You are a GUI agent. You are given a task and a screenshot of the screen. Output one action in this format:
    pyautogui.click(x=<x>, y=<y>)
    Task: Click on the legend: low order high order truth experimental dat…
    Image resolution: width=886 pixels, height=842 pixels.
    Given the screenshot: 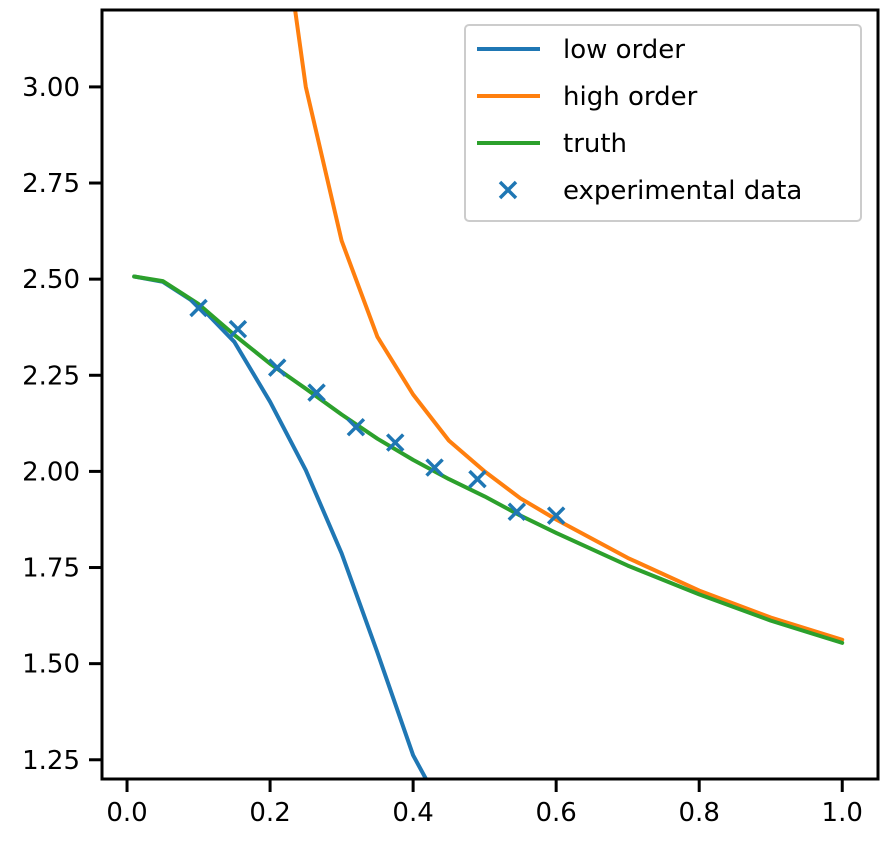 What is the action you would take?
    pyautogui.click(x=663, y=123)
    